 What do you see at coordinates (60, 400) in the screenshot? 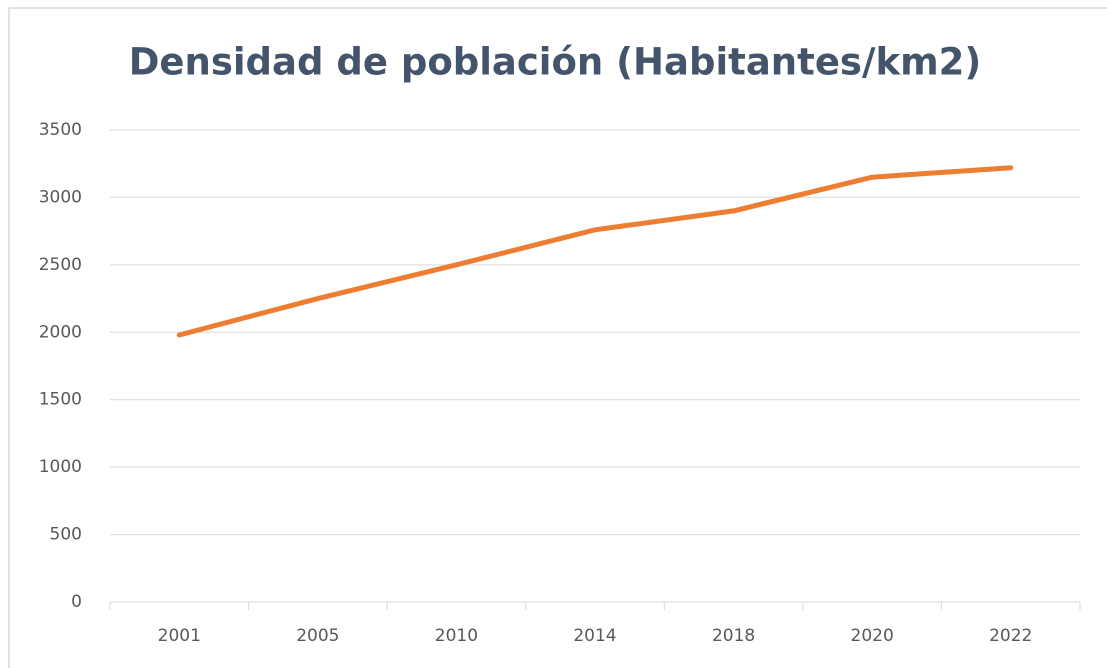
I see `y-tick-label: 1500` at bounding box center [60, 400].